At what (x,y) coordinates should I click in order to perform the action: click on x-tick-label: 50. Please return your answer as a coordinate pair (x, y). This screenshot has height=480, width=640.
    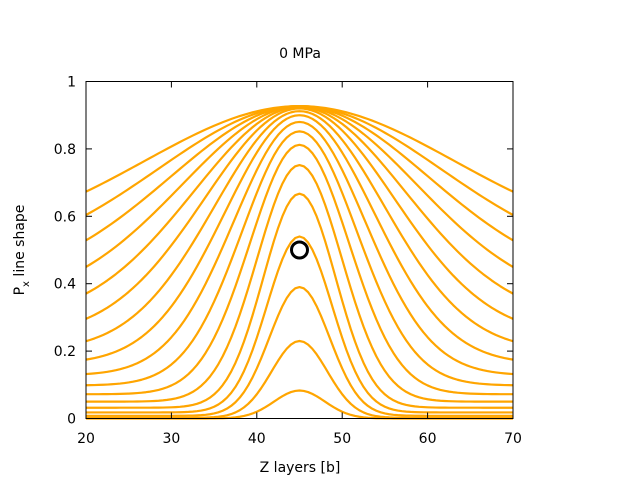
    Looking at the image, I should click on (342, 439).